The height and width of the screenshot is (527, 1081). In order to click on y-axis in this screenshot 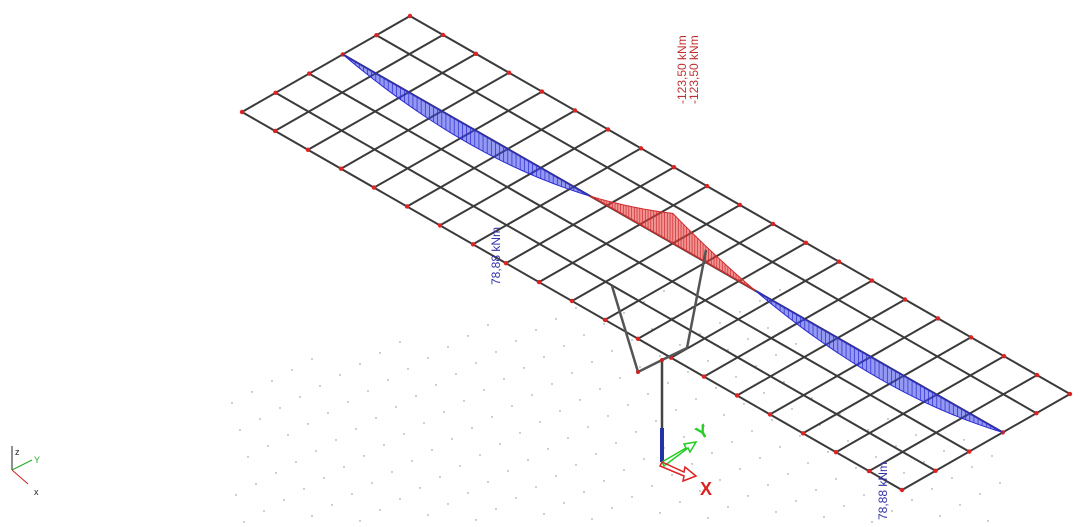, I will do `click(22, 465)`.